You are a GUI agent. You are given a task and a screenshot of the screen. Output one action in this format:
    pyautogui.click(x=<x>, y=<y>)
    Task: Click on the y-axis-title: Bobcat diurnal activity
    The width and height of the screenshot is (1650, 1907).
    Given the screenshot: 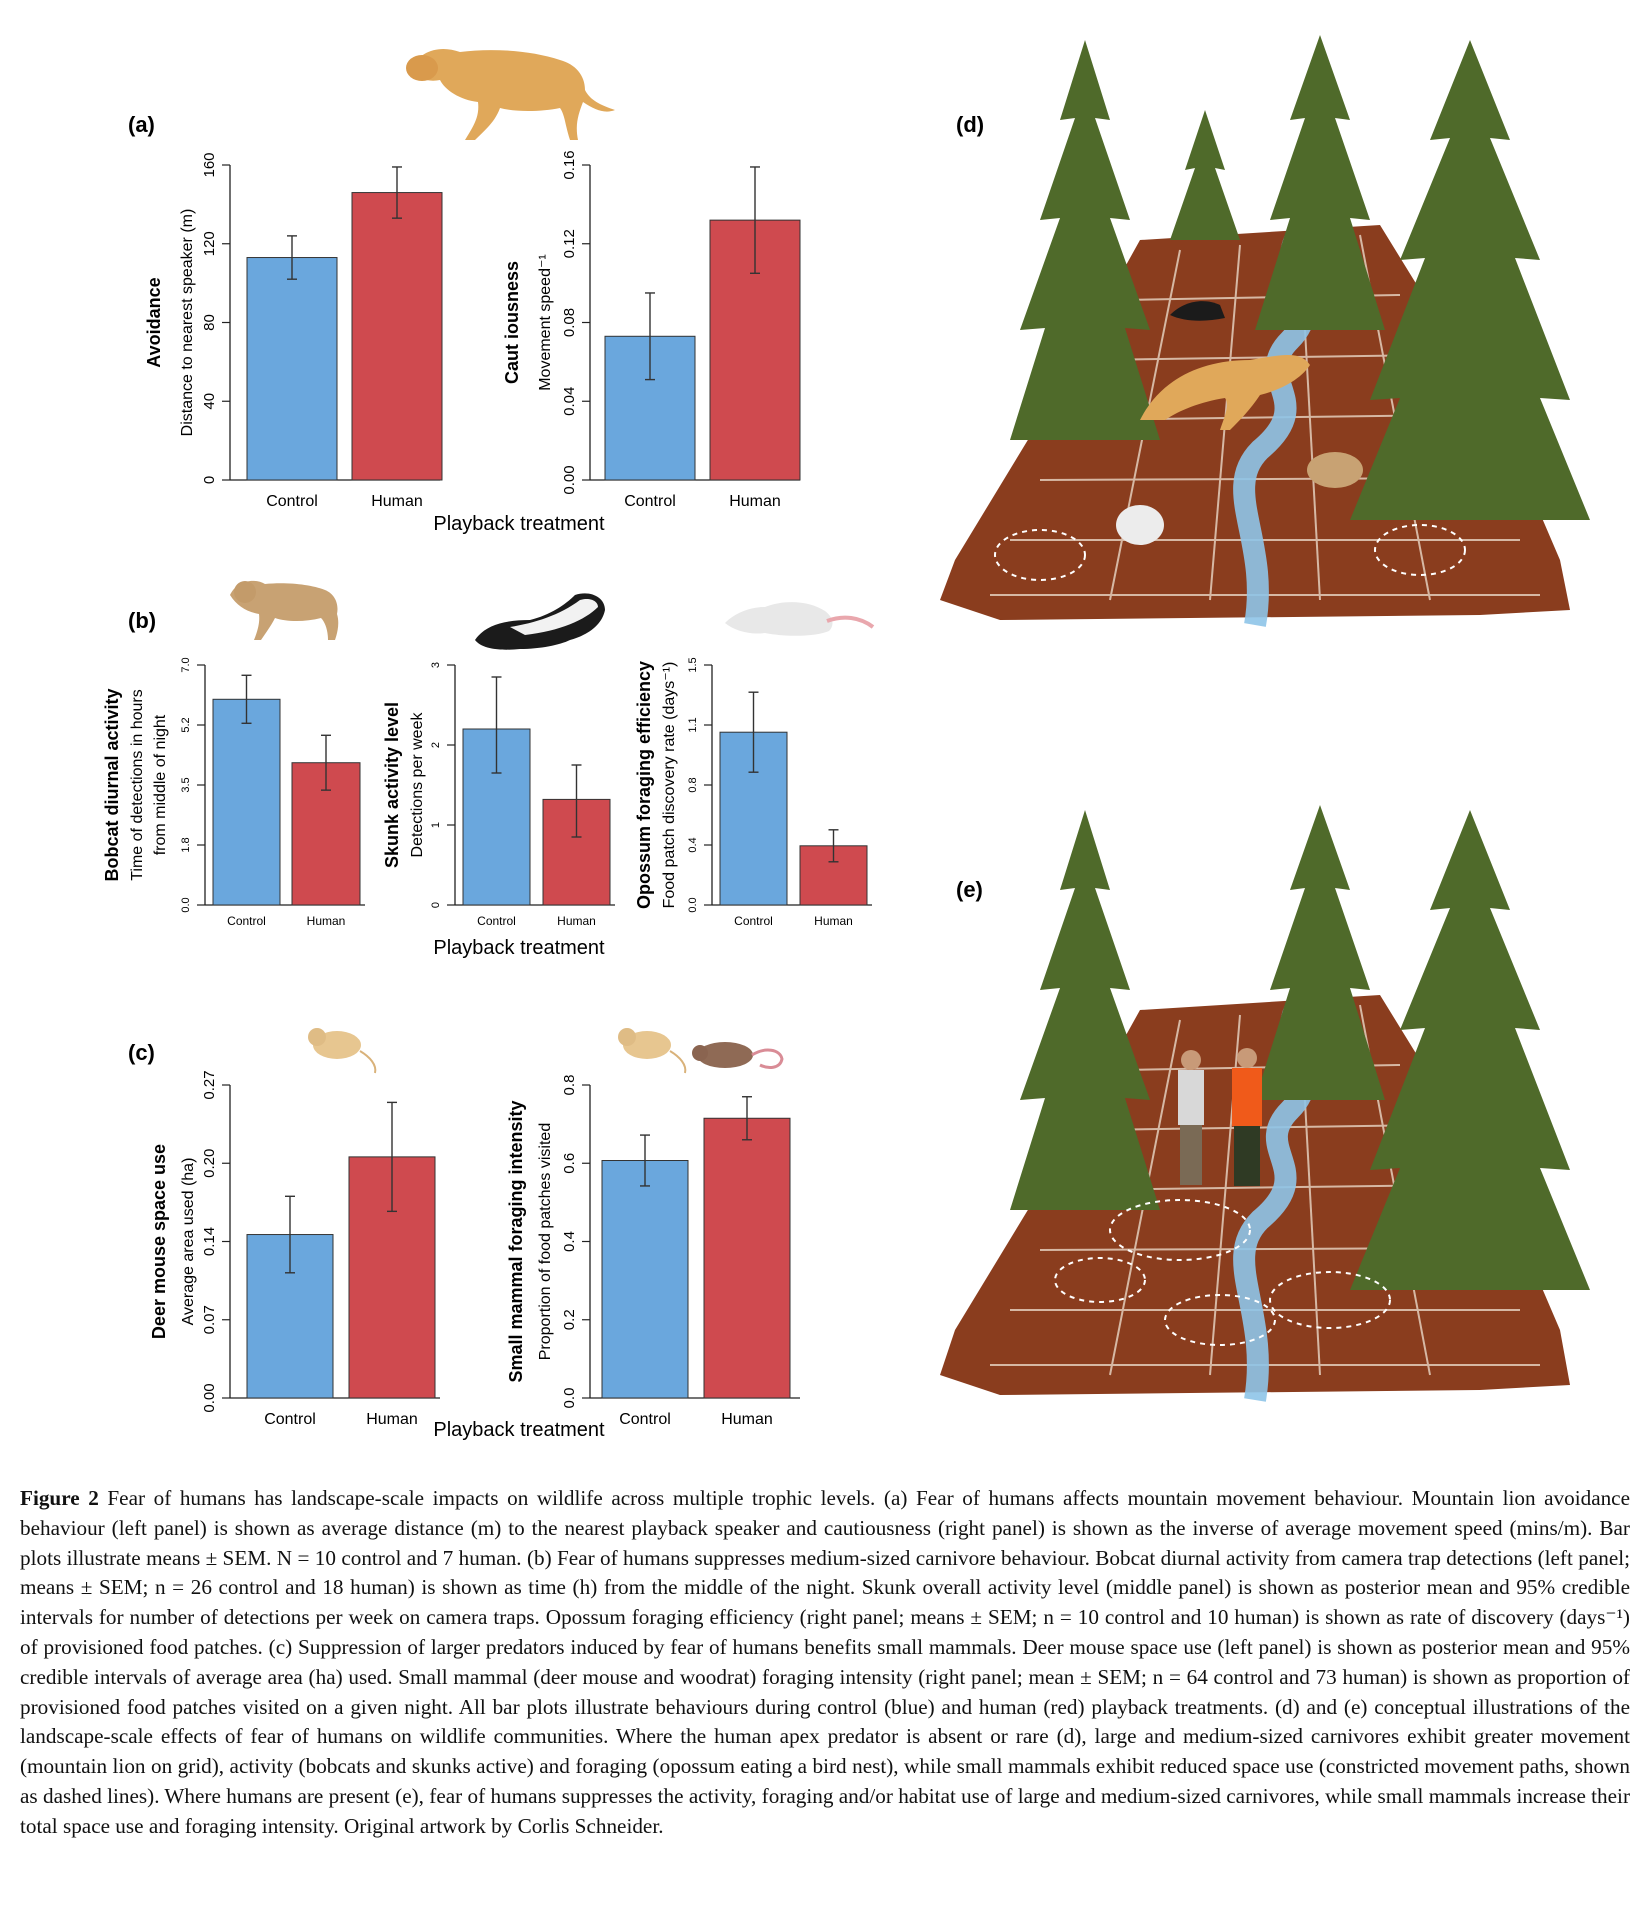 What is the action you would take?
    pyautogui.click(x=112, y=784)
    